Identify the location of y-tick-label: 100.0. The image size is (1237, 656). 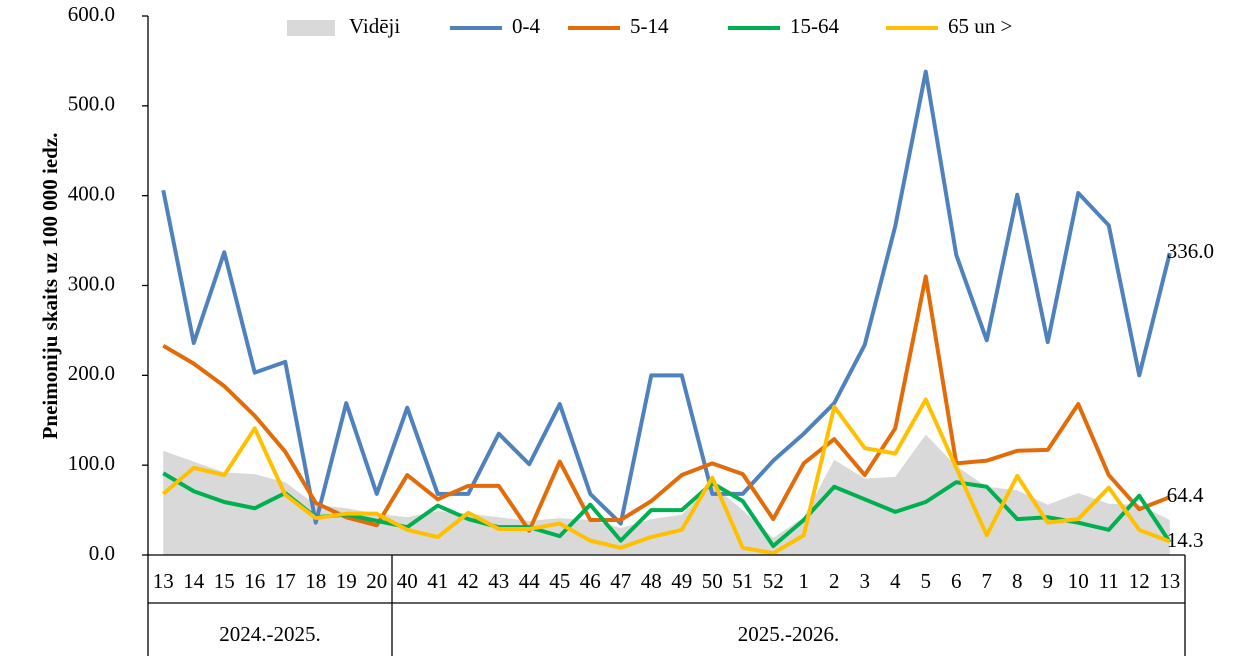
(91, 463).